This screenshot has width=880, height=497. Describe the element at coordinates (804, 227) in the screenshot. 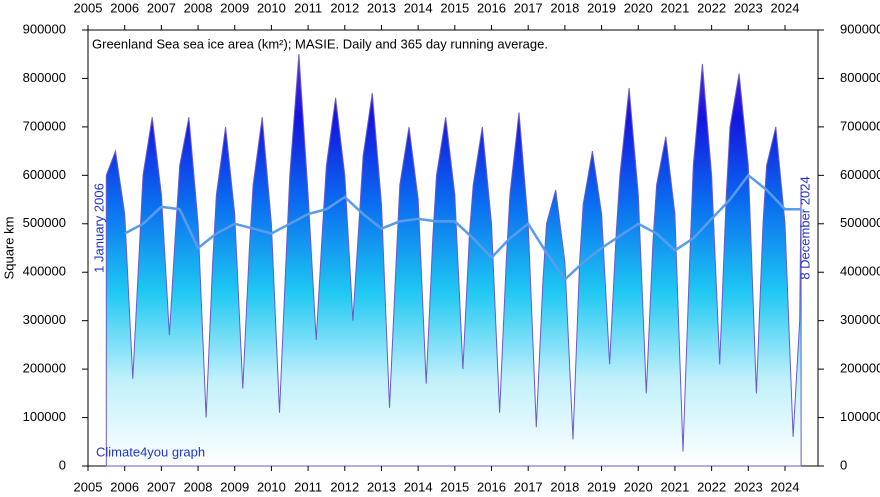

I see `annotation: 8 December 2024` at that location.